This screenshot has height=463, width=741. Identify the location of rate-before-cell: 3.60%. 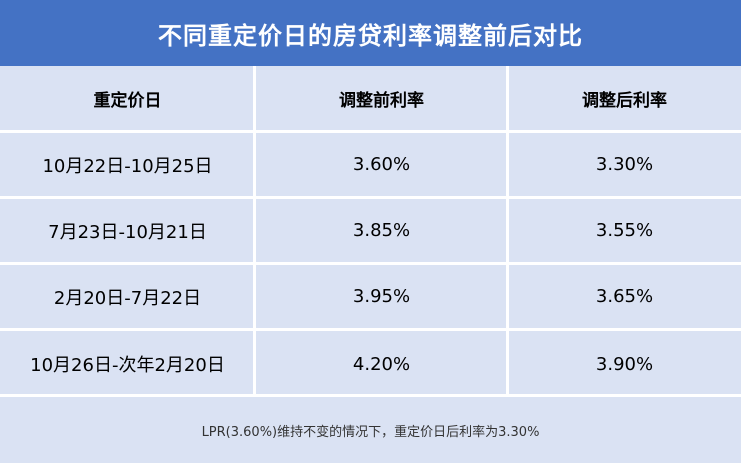
(381, 164).